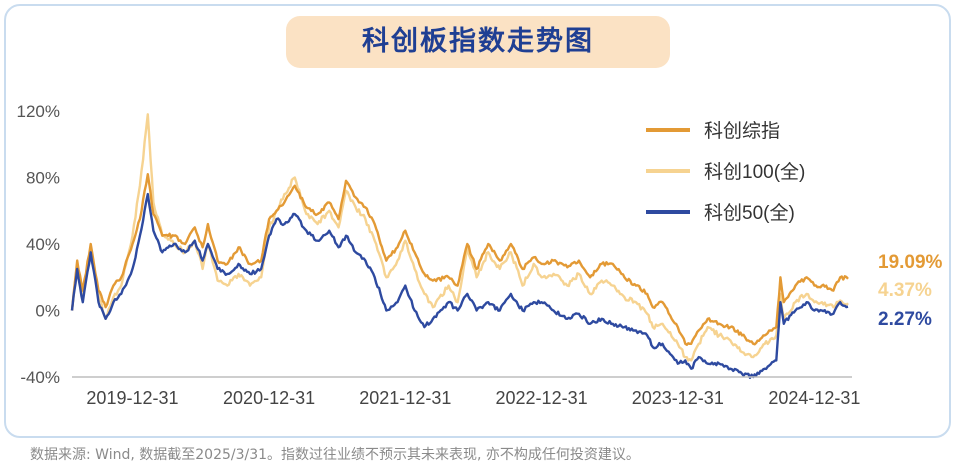 Image resolution: width=957 pixels, height=472 pixels. I want to click on x-tick-label: 2020-12-31, so click(269, 398).